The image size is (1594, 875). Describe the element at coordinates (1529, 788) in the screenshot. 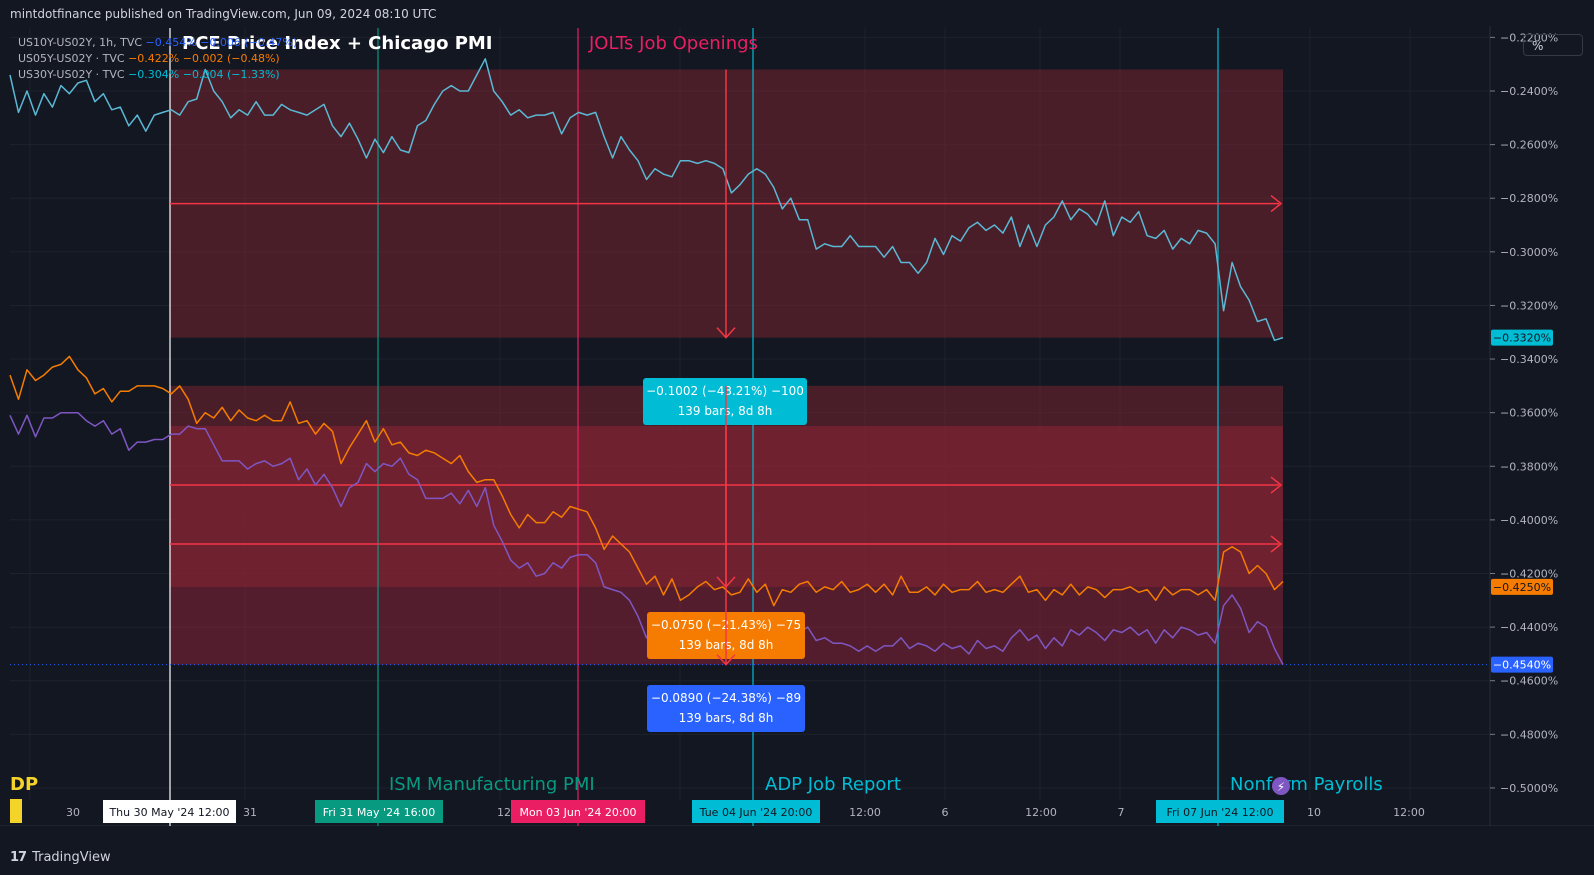

I see `y-tick-label: −0.5000%` at that location.